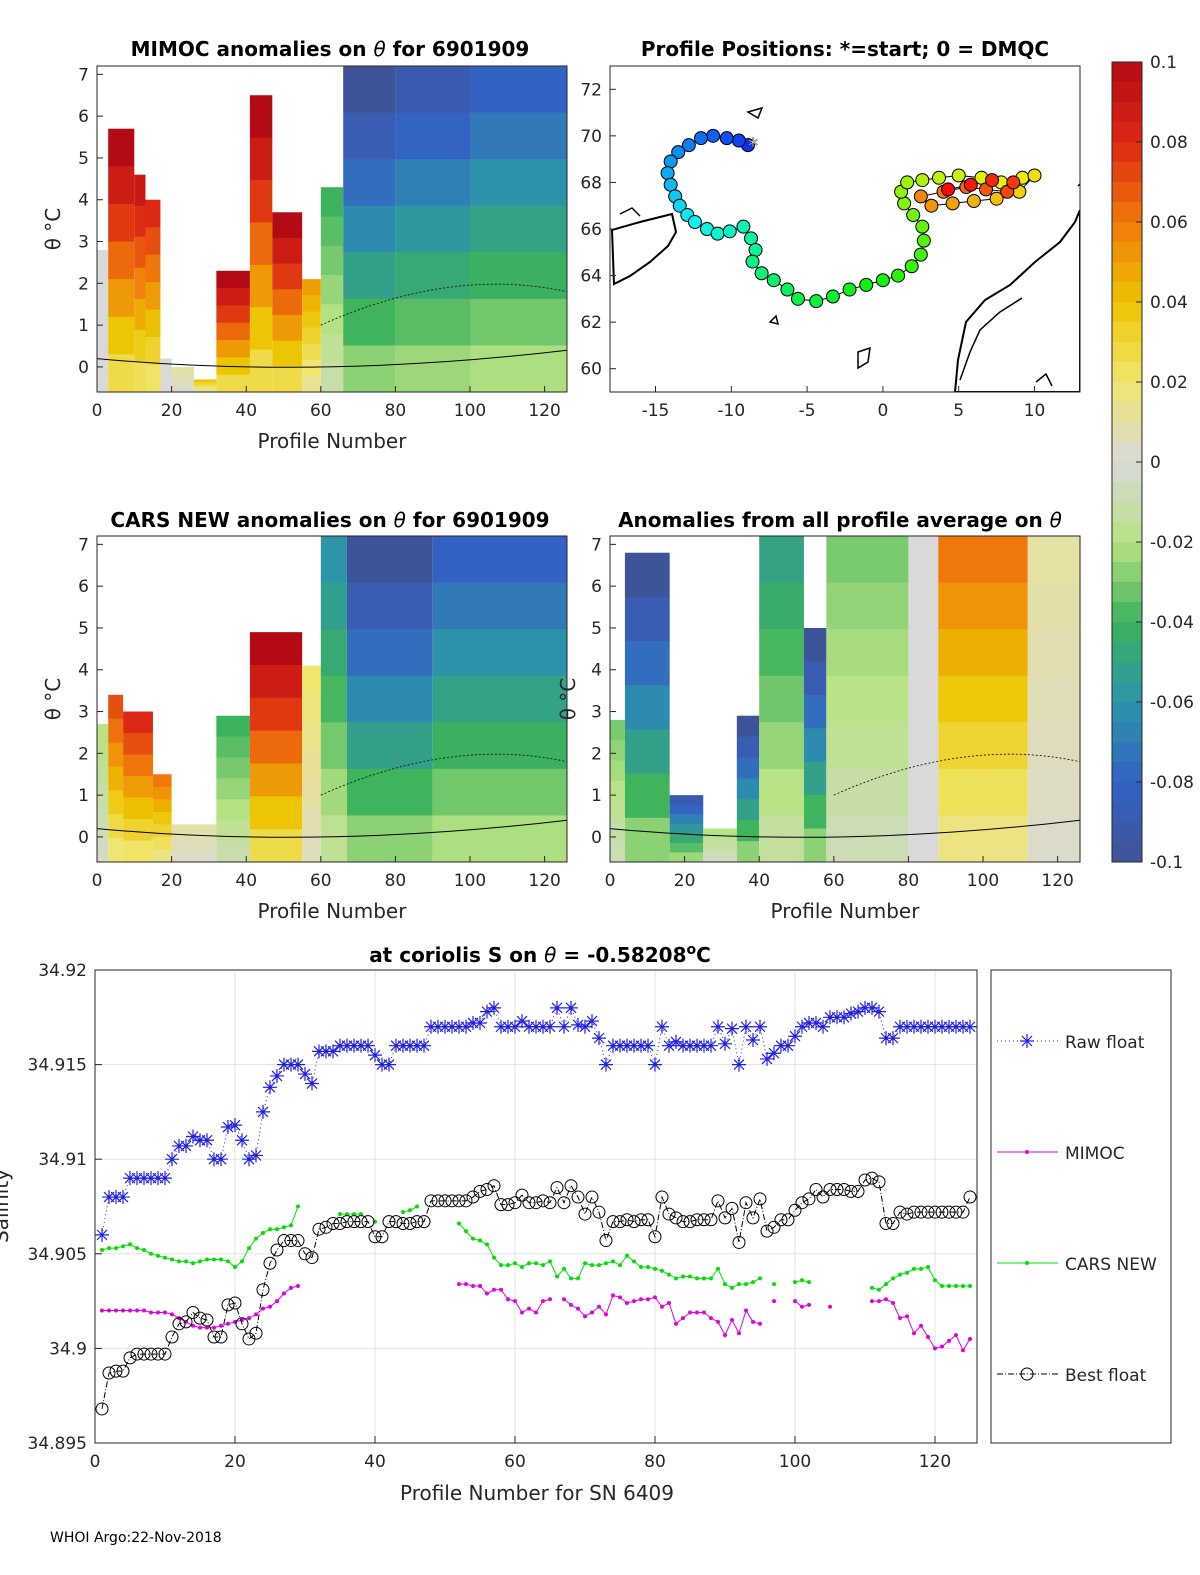 Image resolution: width=1200 pixels, height=1575 pixels. Describe the element at coordinates (1155, 463) in the screenshot. I see `colorbar-tick-label: 0` at that location.